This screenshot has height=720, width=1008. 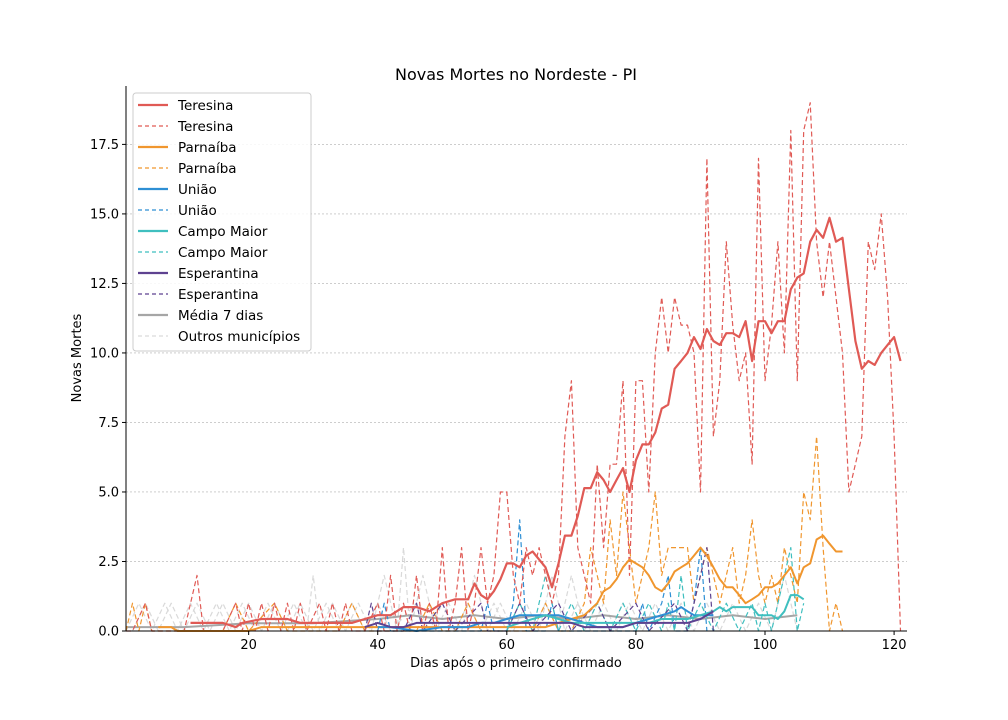 I want to click on legend-label-4: União, so click(x=197, y=190).